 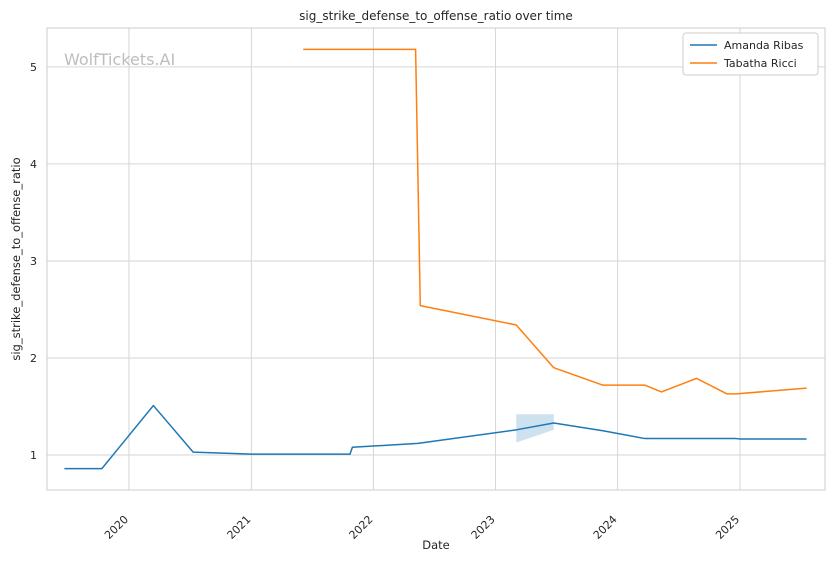 I want to click on legend-box, so click(x=750, y=54).